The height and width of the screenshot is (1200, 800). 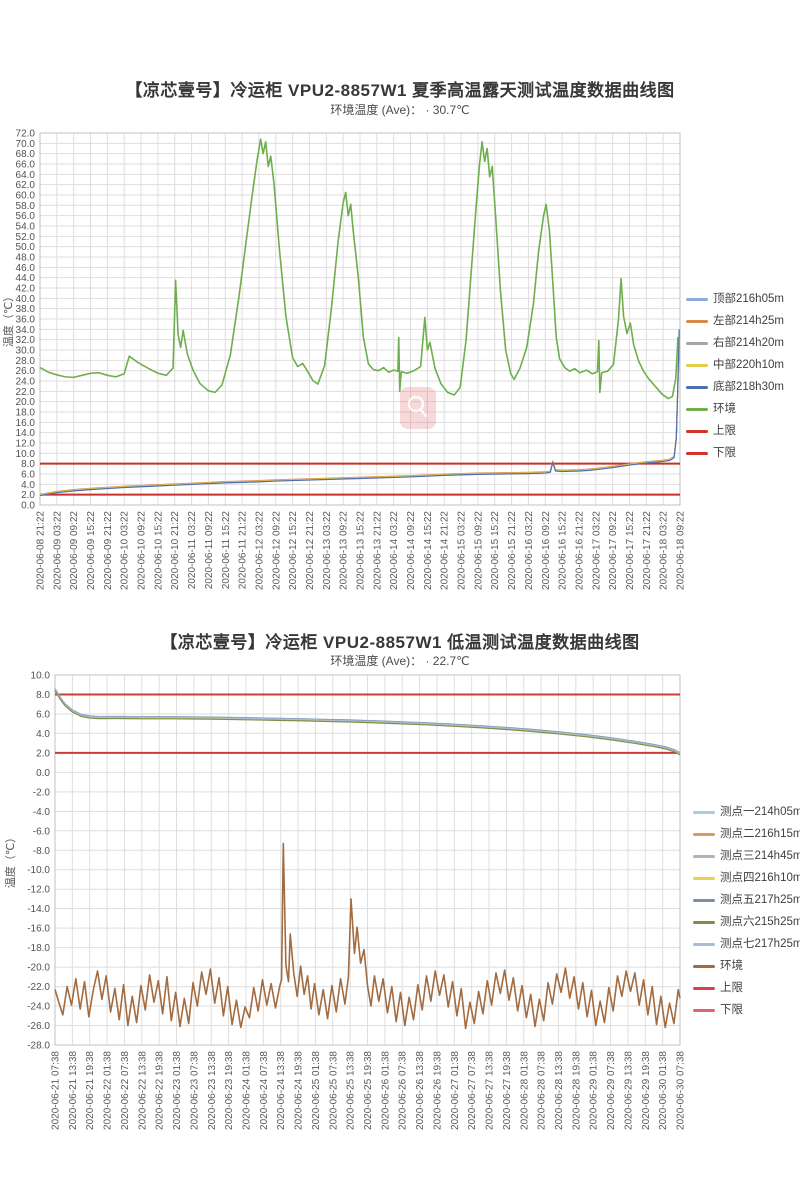 I want to click on y-tick-label: -2.0, so click(x=42, y=792).